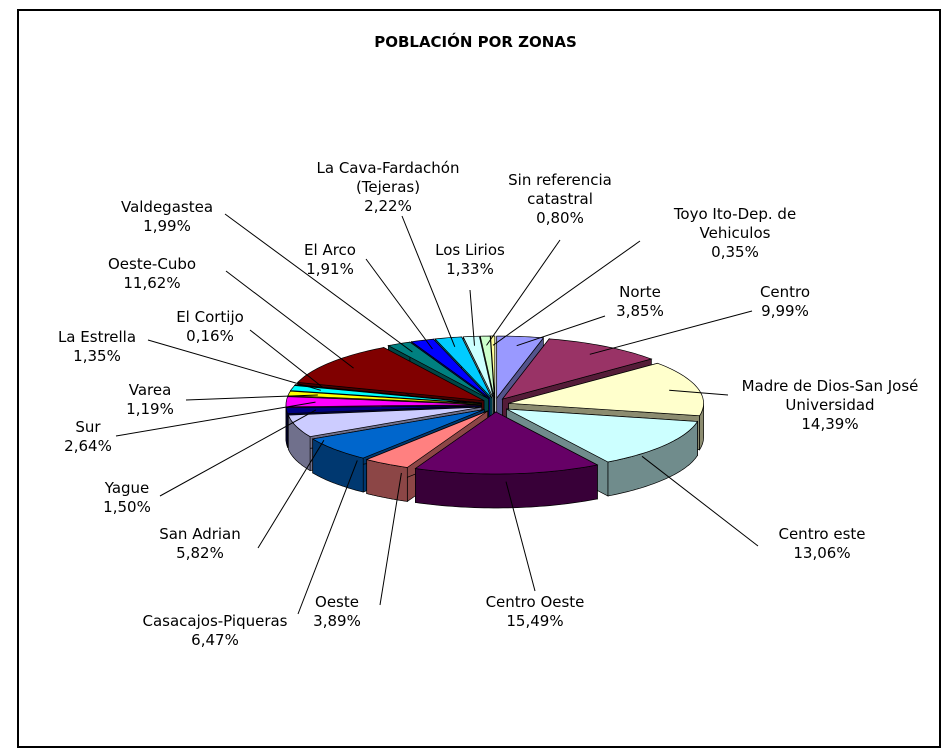 The width and height of the screenshot is (951, 756). What do you see at coordinates (200, 553) in the screenshot?
I see `value-label: 5,82%` at bounding box center [200, 553].